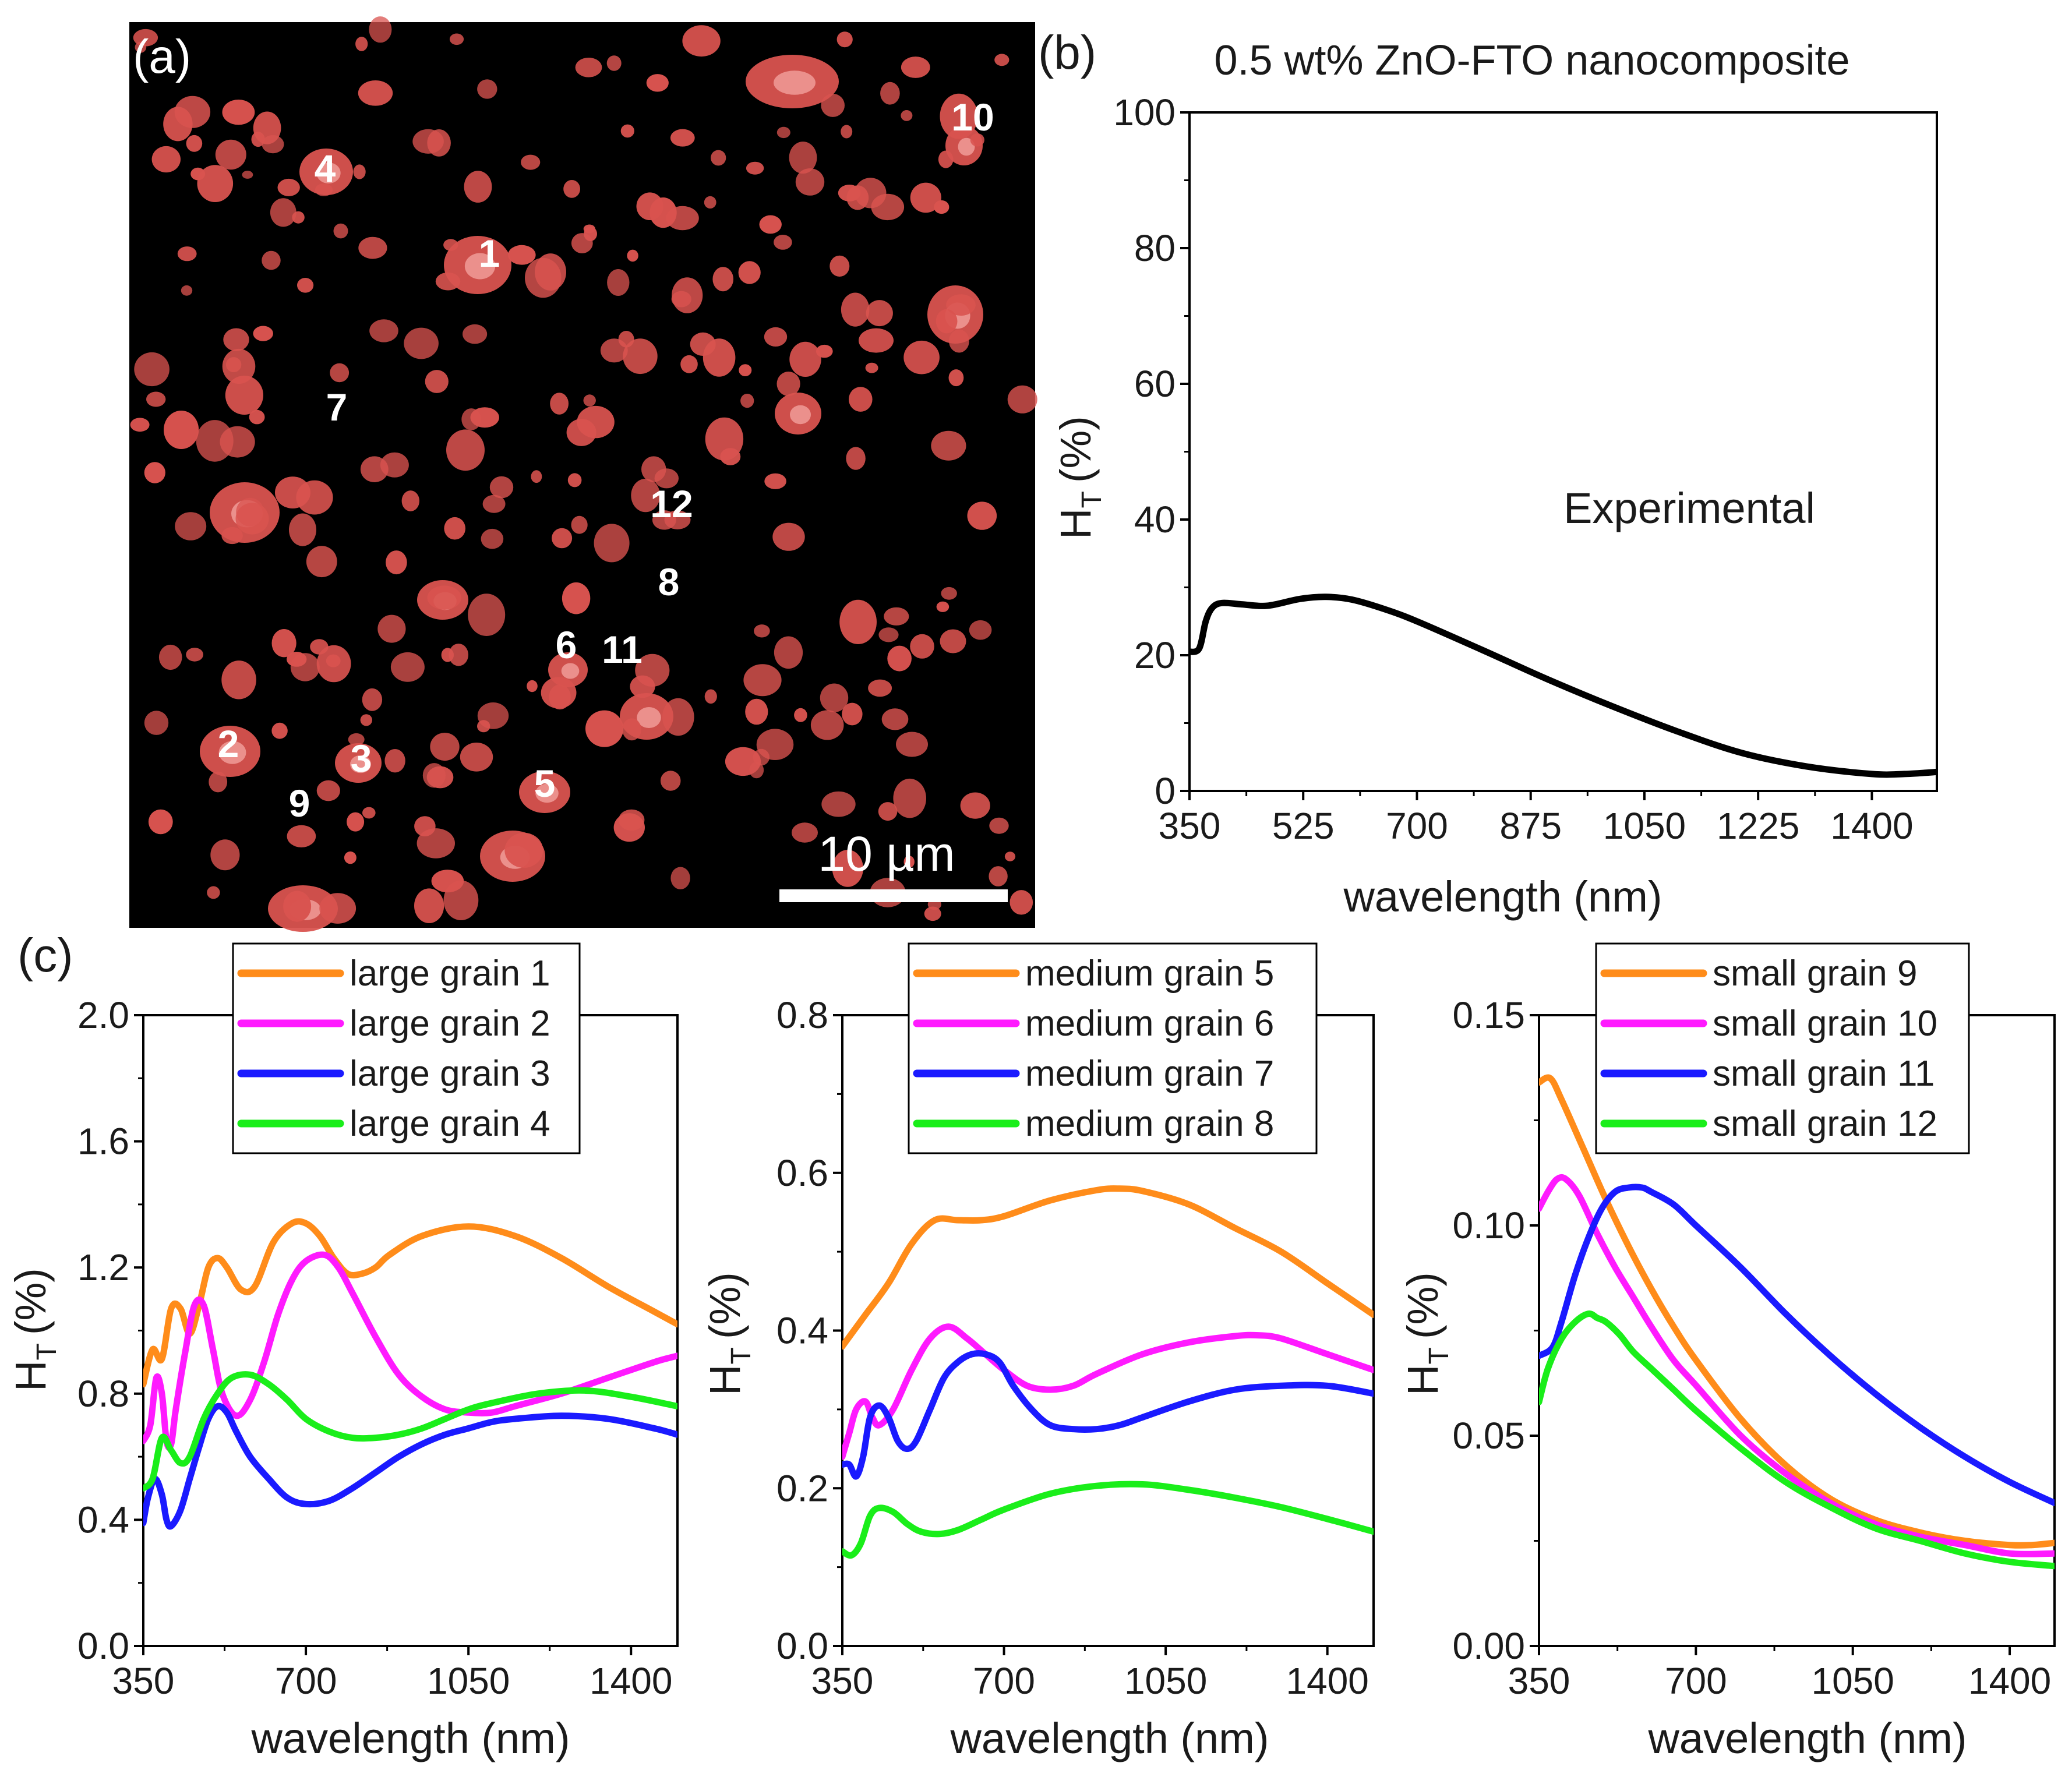  What do you see at coordinates (1155, 519) in the screenshot?
I see `chart-b-ytick-label: 40` at bounding box center [1155, 519].